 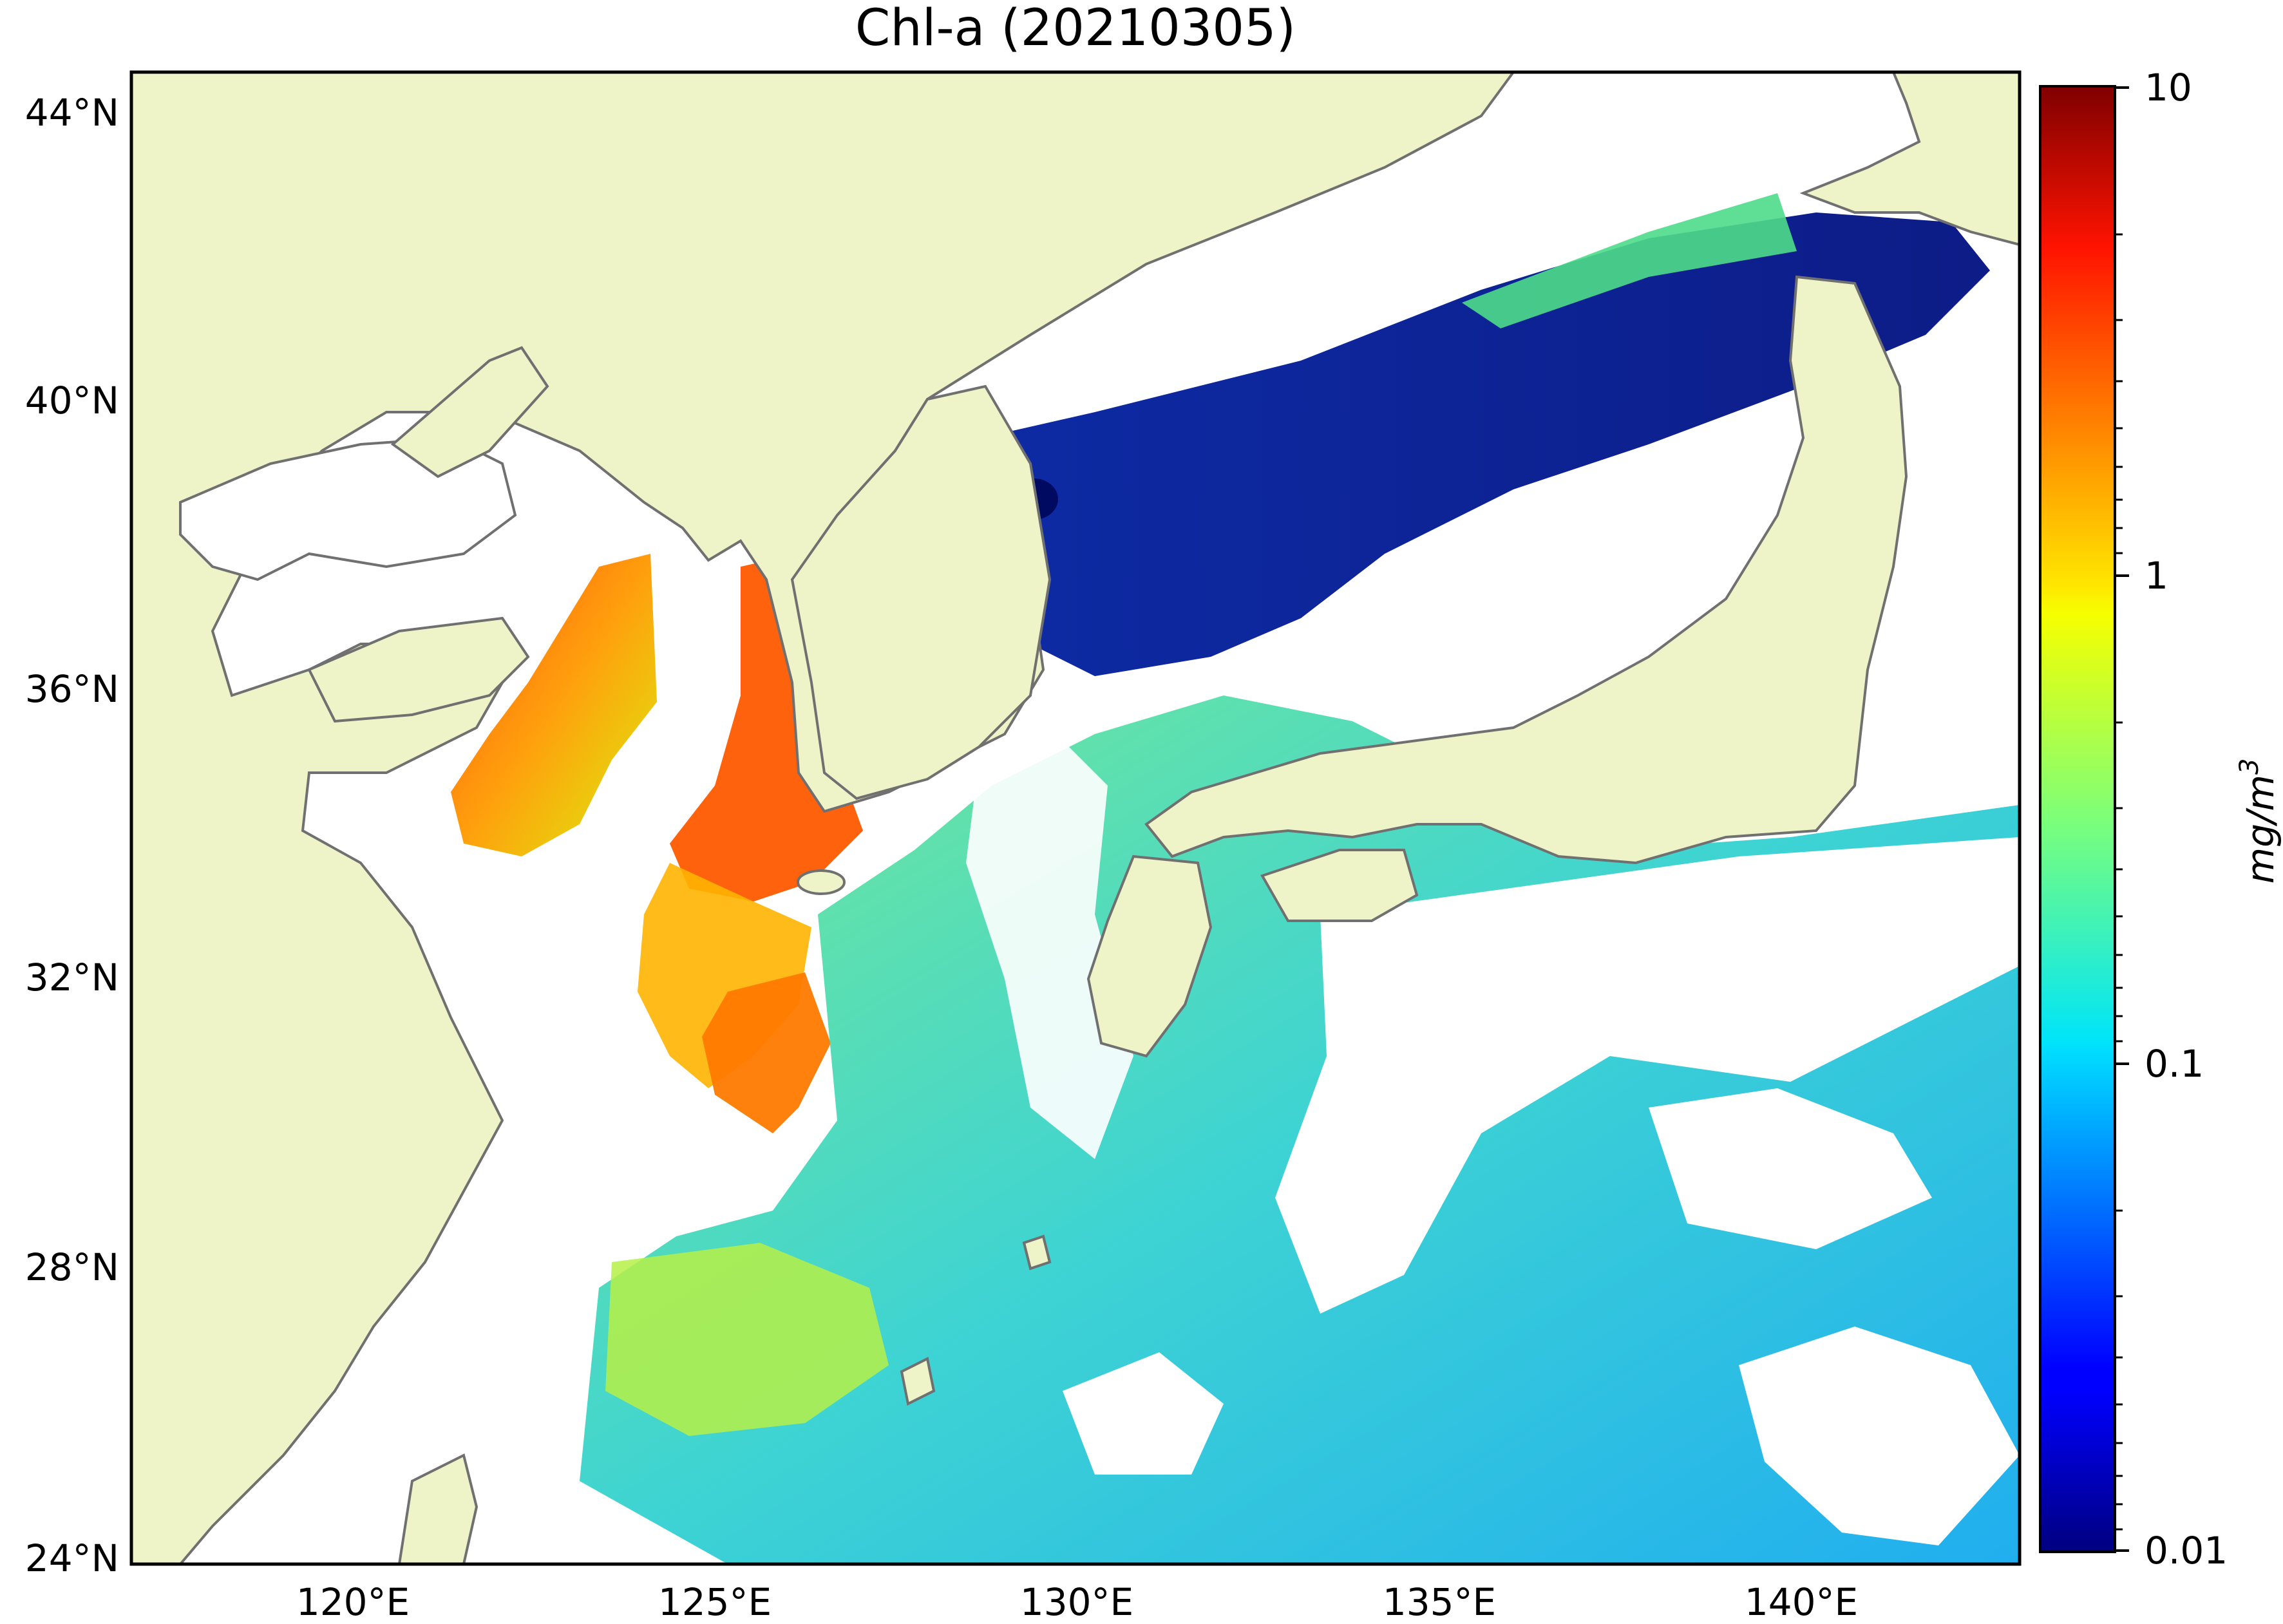 I want to click on yellow-sea-chl-region, so click(x=554, y=705).